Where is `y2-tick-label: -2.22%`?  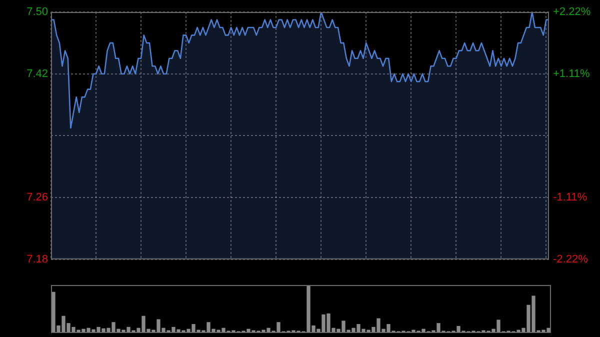 y2-tick-label: -2.22% is located at coordinates (570, 259).